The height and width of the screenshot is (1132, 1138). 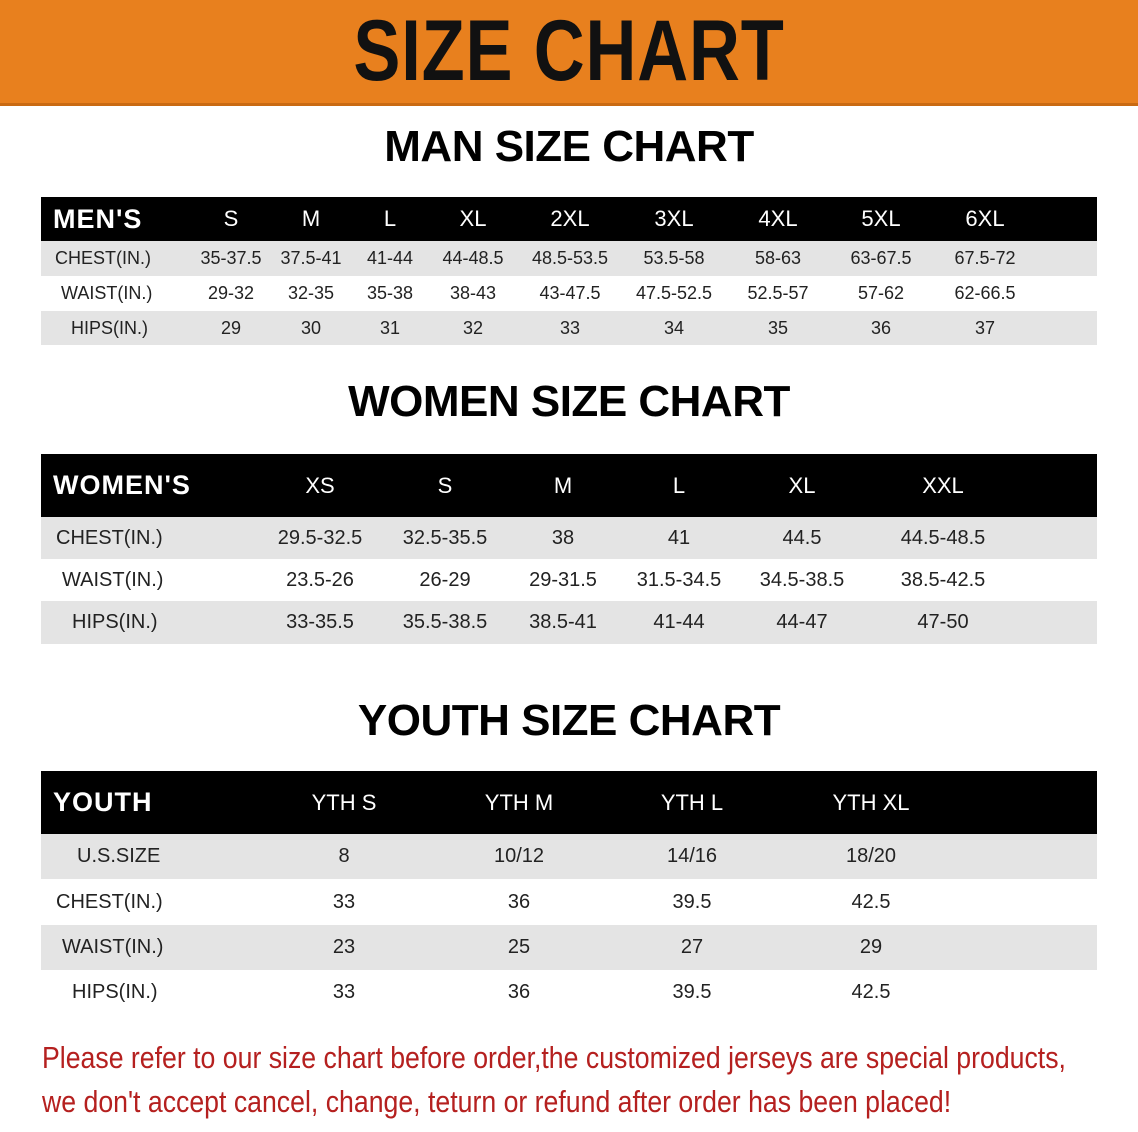 What do you see at coordinates (802, 622) in the screenshot?
I see `table-cell: 44-47` at bounding box center [802, 622].